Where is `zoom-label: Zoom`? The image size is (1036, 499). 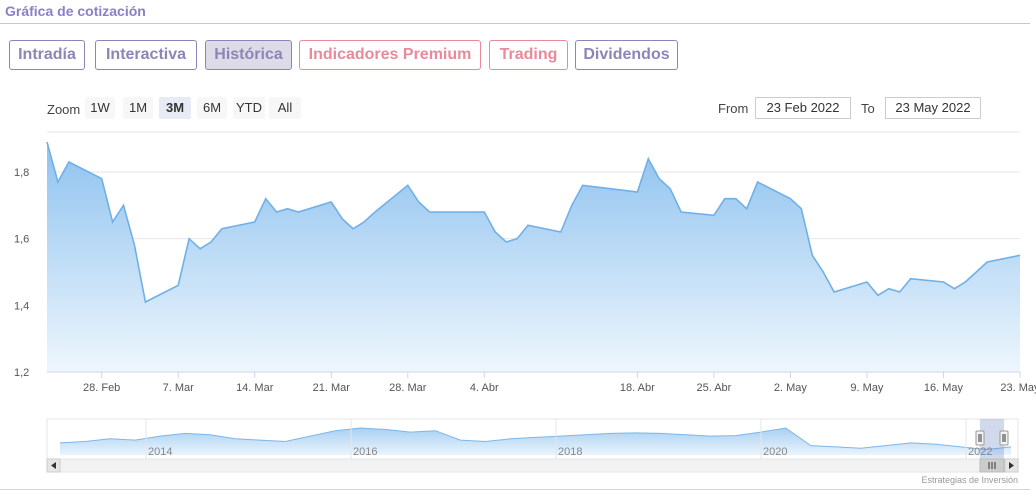 zoom-label: Zoom is located at coordinates (64, 109).